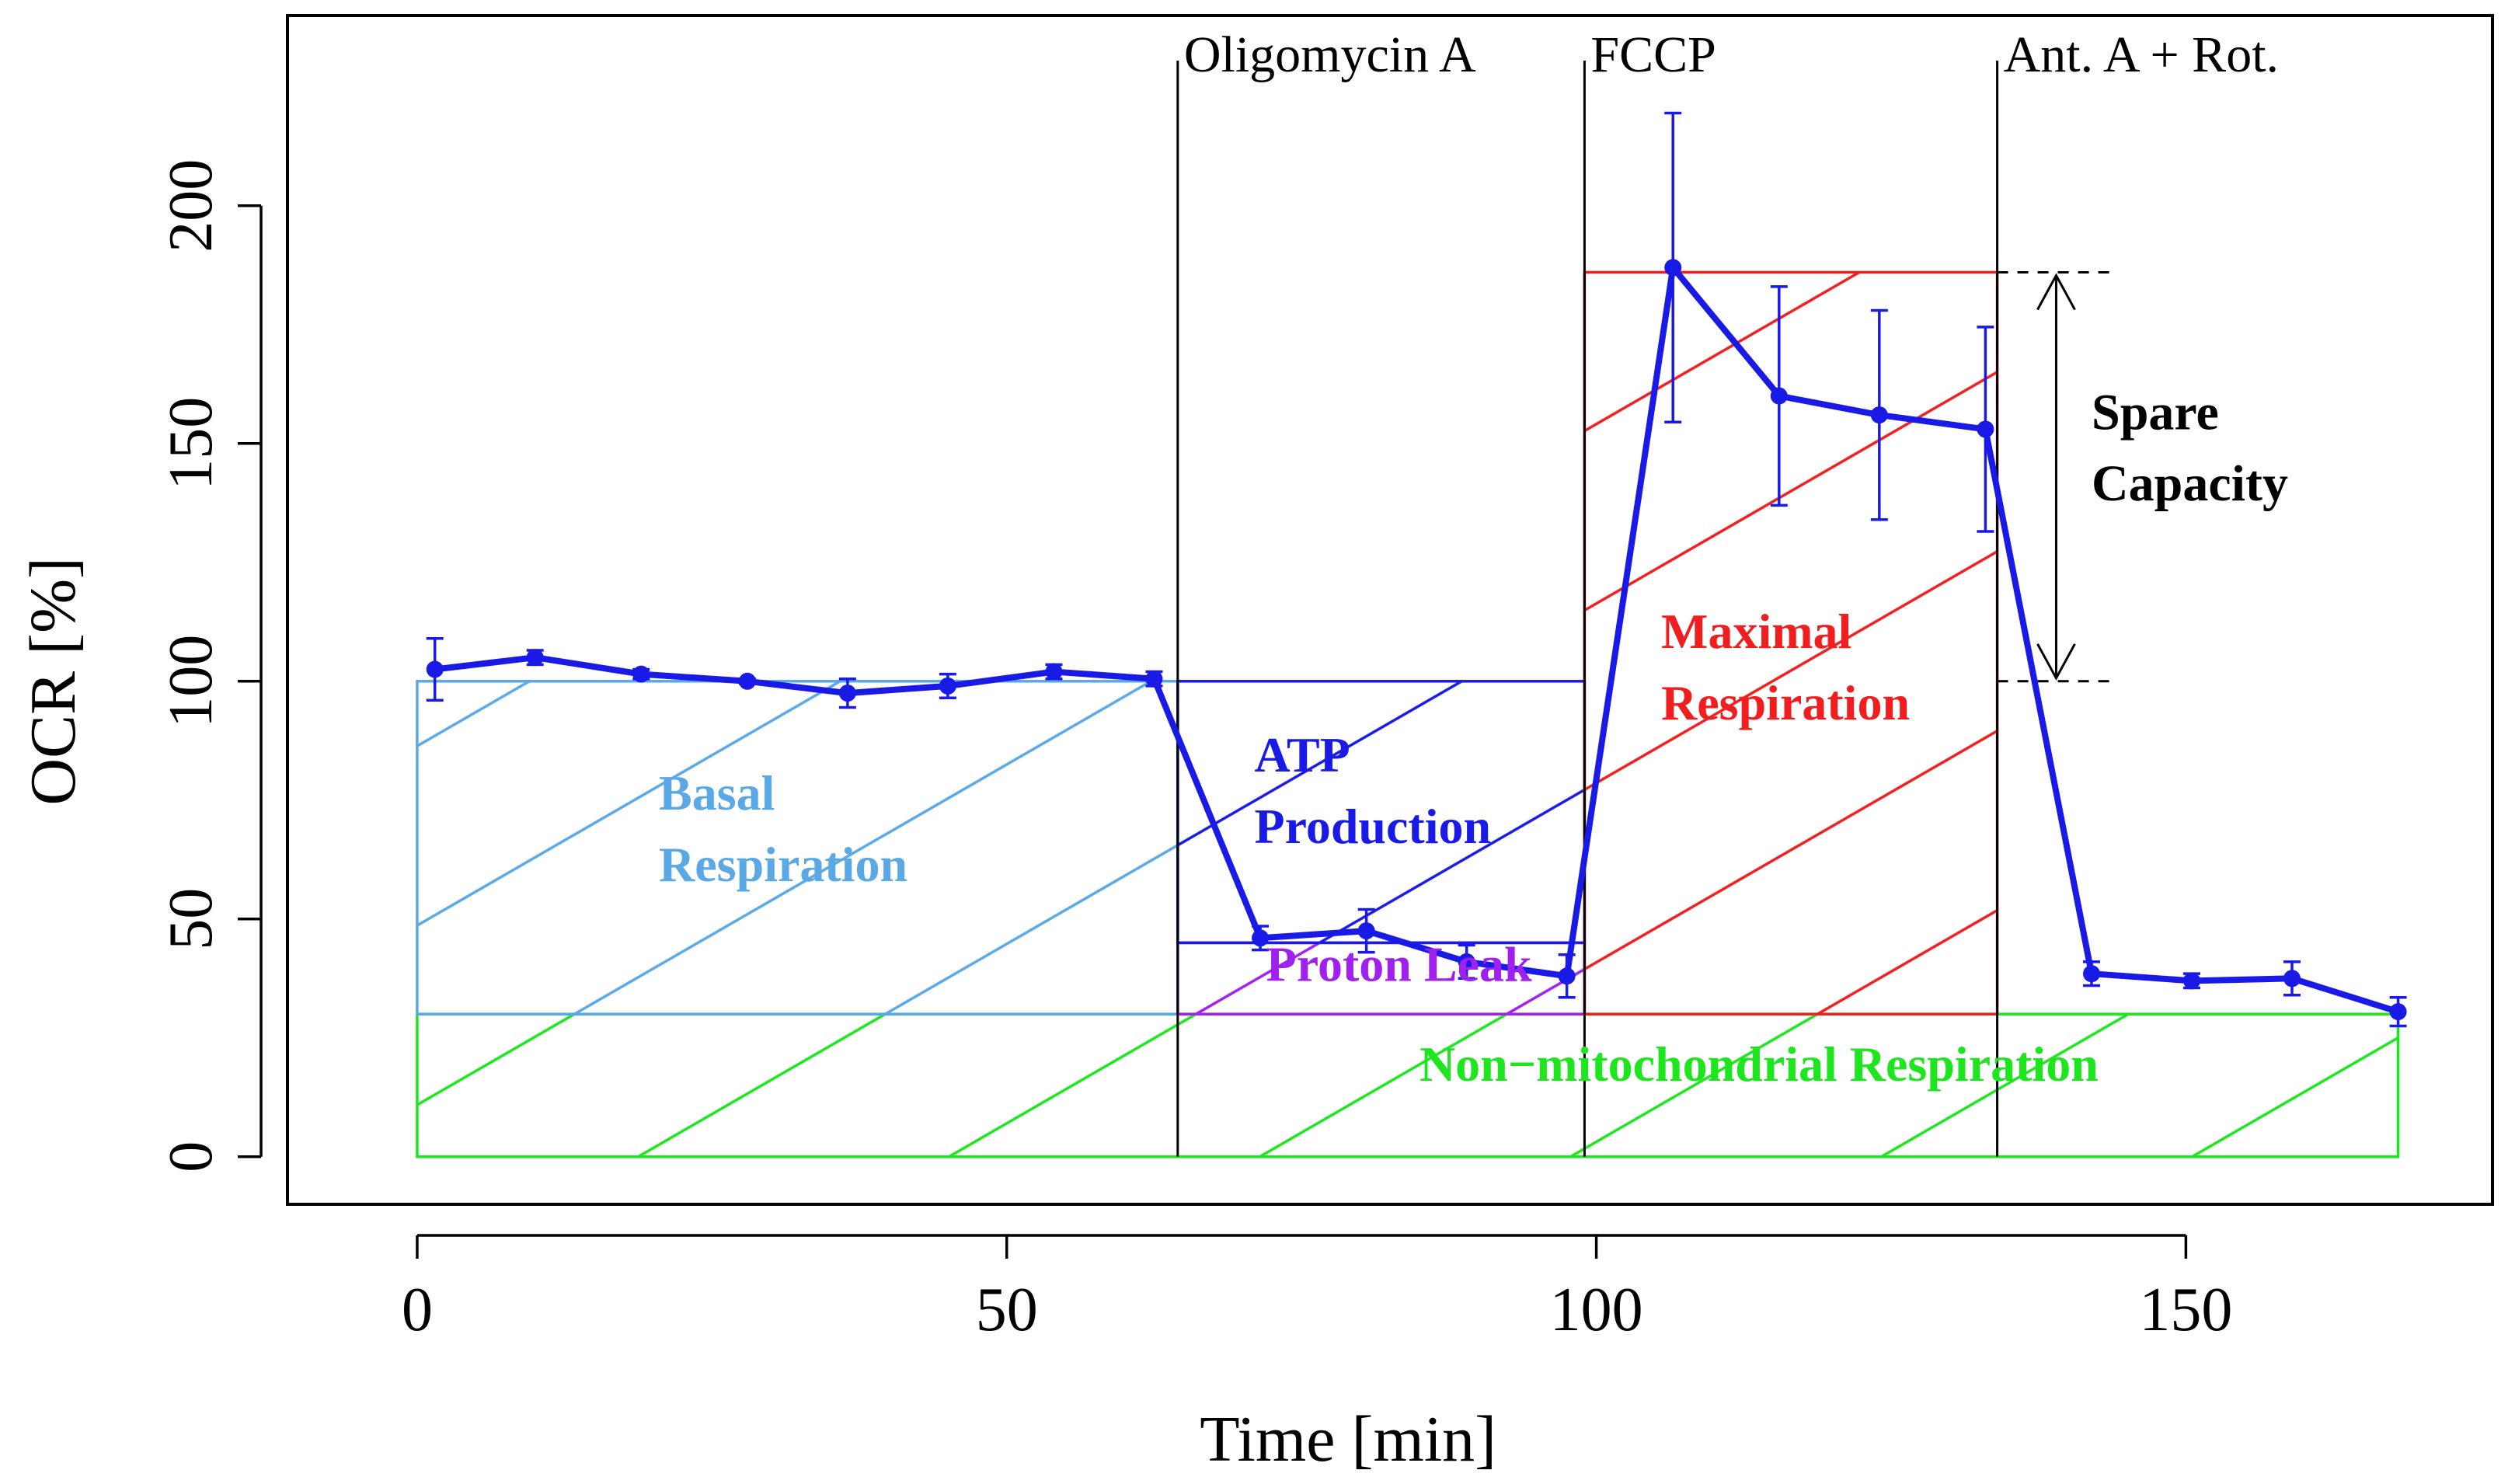  Describe the element at coordinates (1348, 1439) in the screenshot. I see `x-axis-title: Time [min]` at that location.